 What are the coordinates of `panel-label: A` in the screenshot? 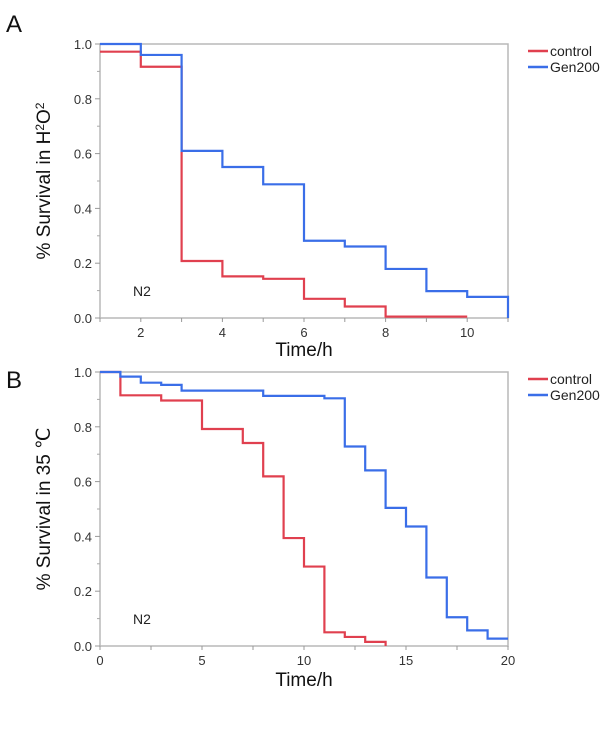 It's located at (14, 24).